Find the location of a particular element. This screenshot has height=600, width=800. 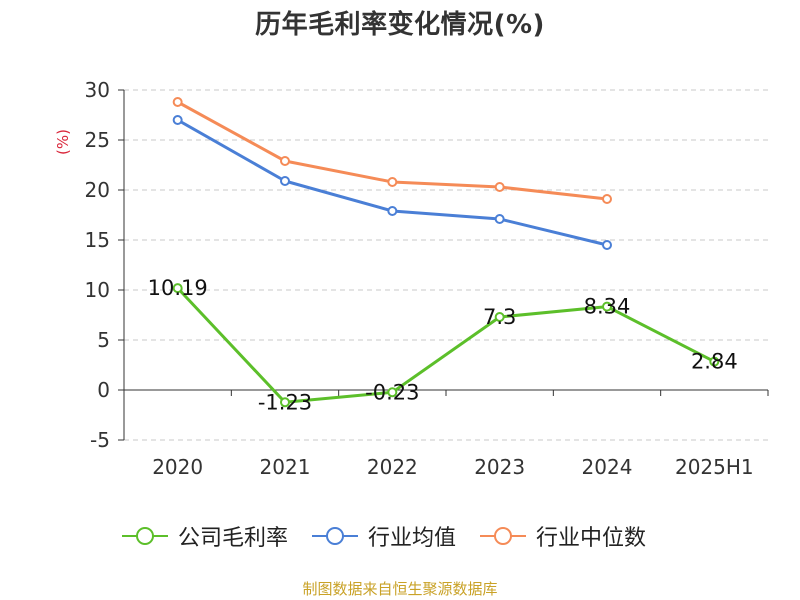

legend-item: 行业均值 is located at coordinates (383, 536).